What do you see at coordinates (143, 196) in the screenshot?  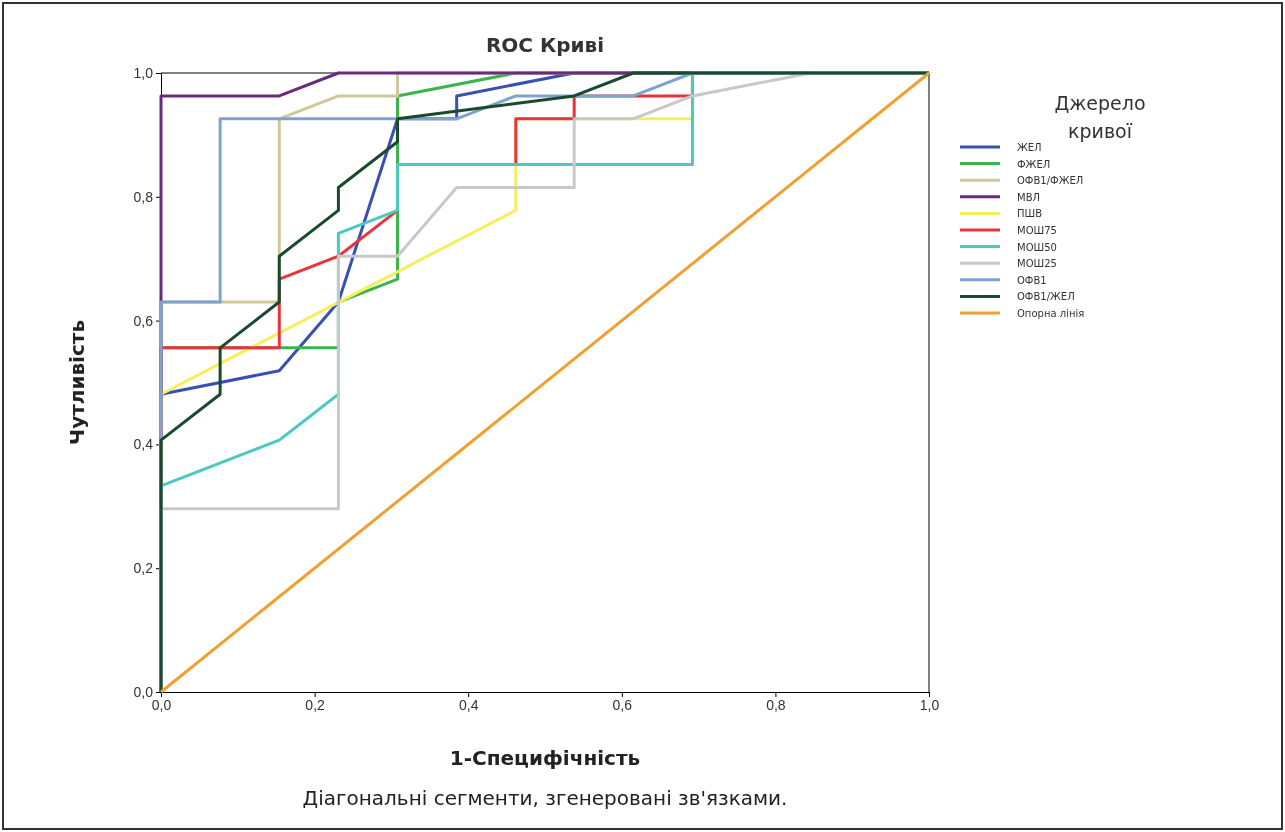 I see `y-tick-label: 0,8` at bounding box center [143, 196].